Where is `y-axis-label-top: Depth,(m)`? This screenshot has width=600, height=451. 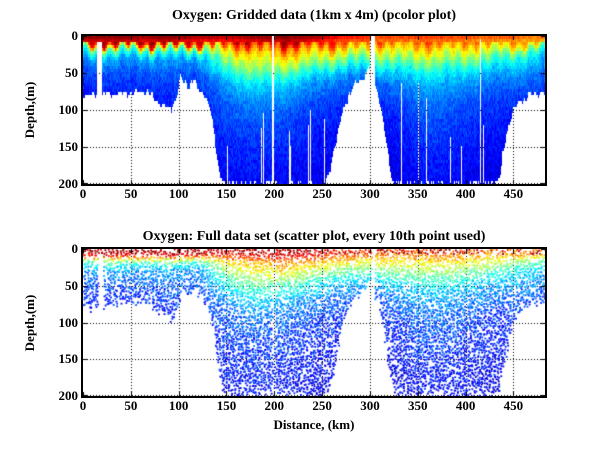 y-axis-label-top: Depth,(m) is located at coordinates (29, 110).